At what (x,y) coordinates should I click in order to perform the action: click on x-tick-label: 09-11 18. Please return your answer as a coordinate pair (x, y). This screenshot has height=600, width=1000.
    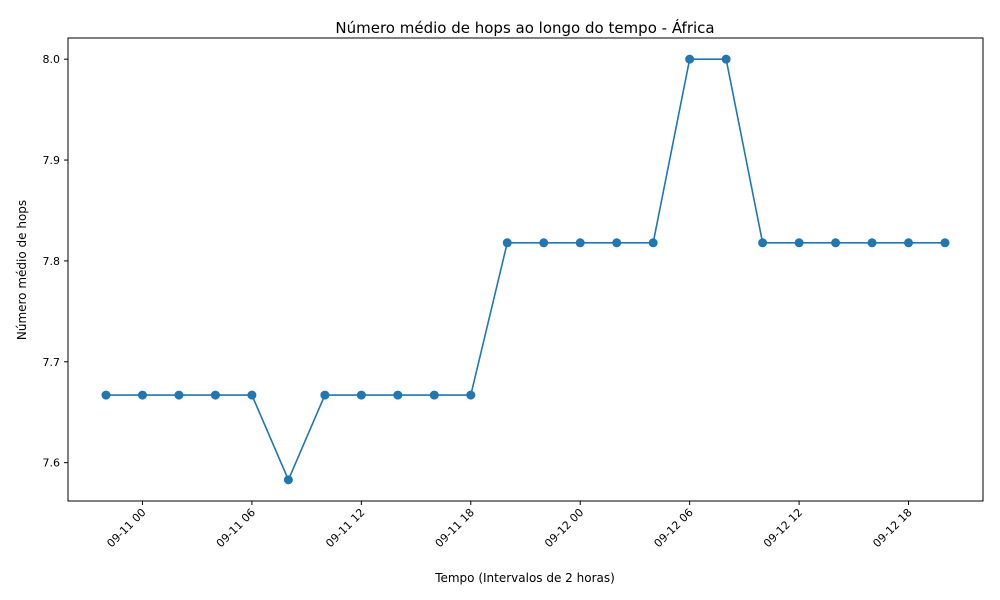
    Looking at the image, I should click on (455, 528).